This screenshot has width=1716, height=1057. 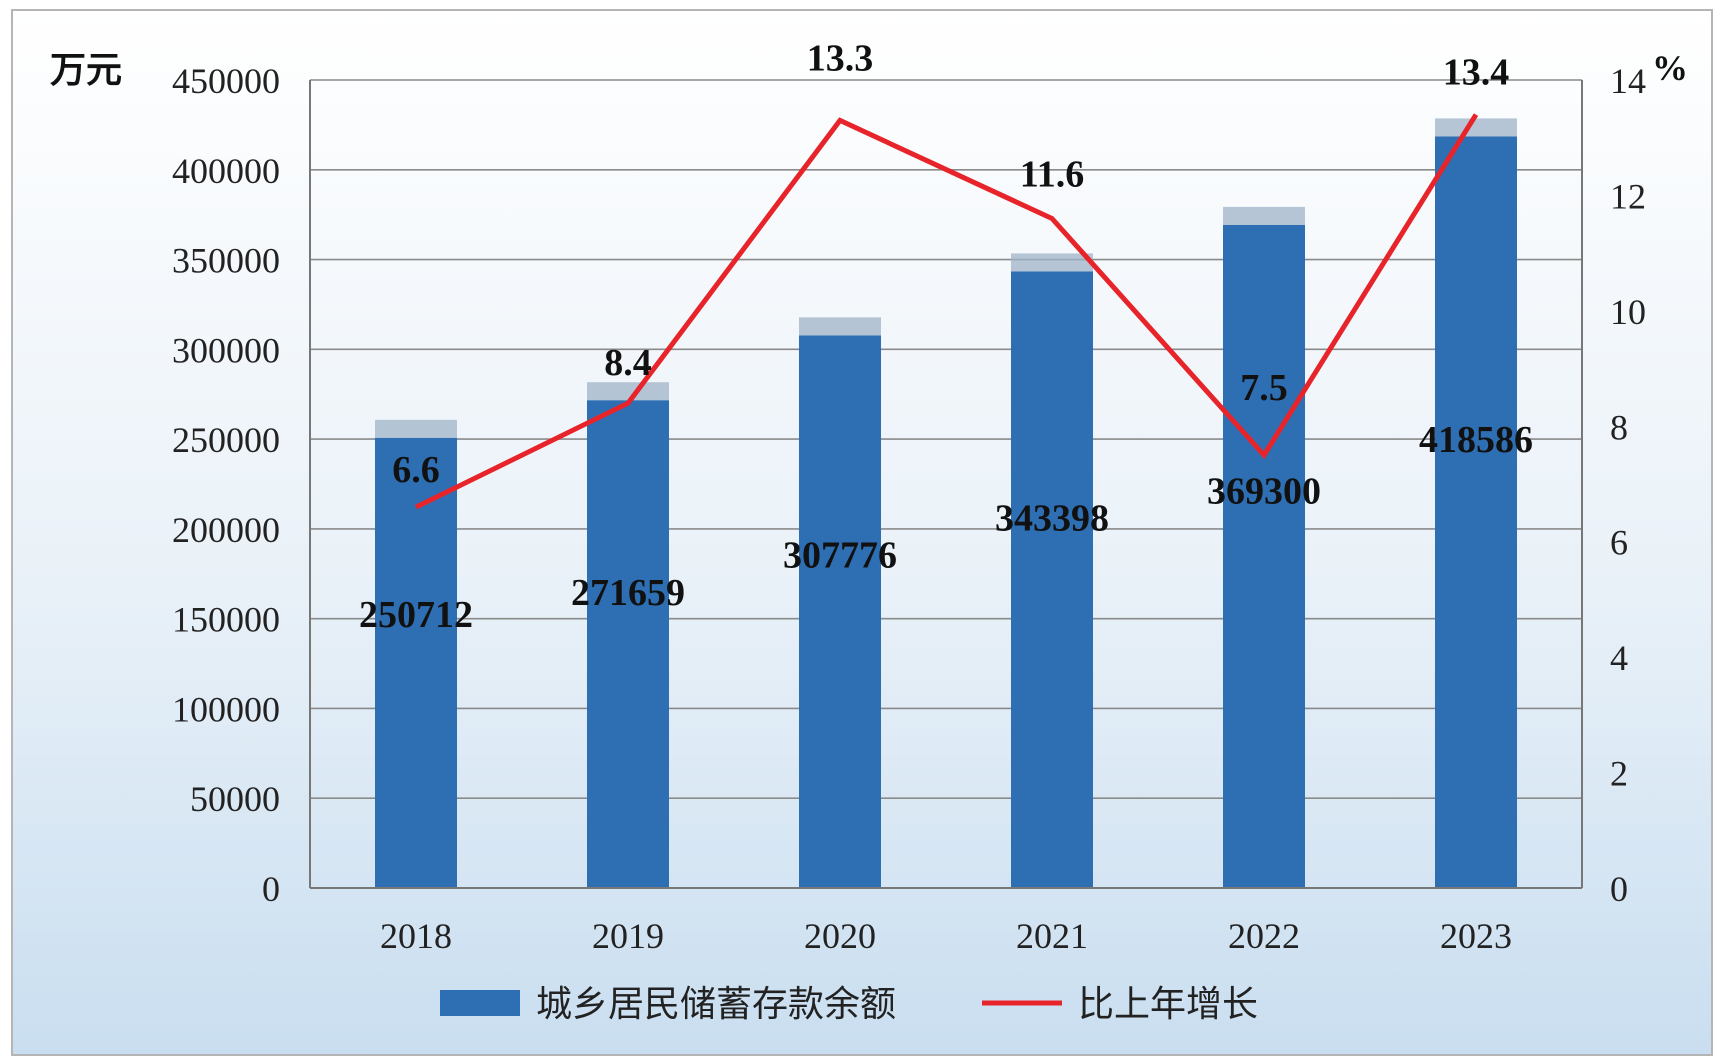 What do you see at coordinates (416, 615) in the screenshot?
I see `bar-data-label: 250712` at bounding box center [416, 615].